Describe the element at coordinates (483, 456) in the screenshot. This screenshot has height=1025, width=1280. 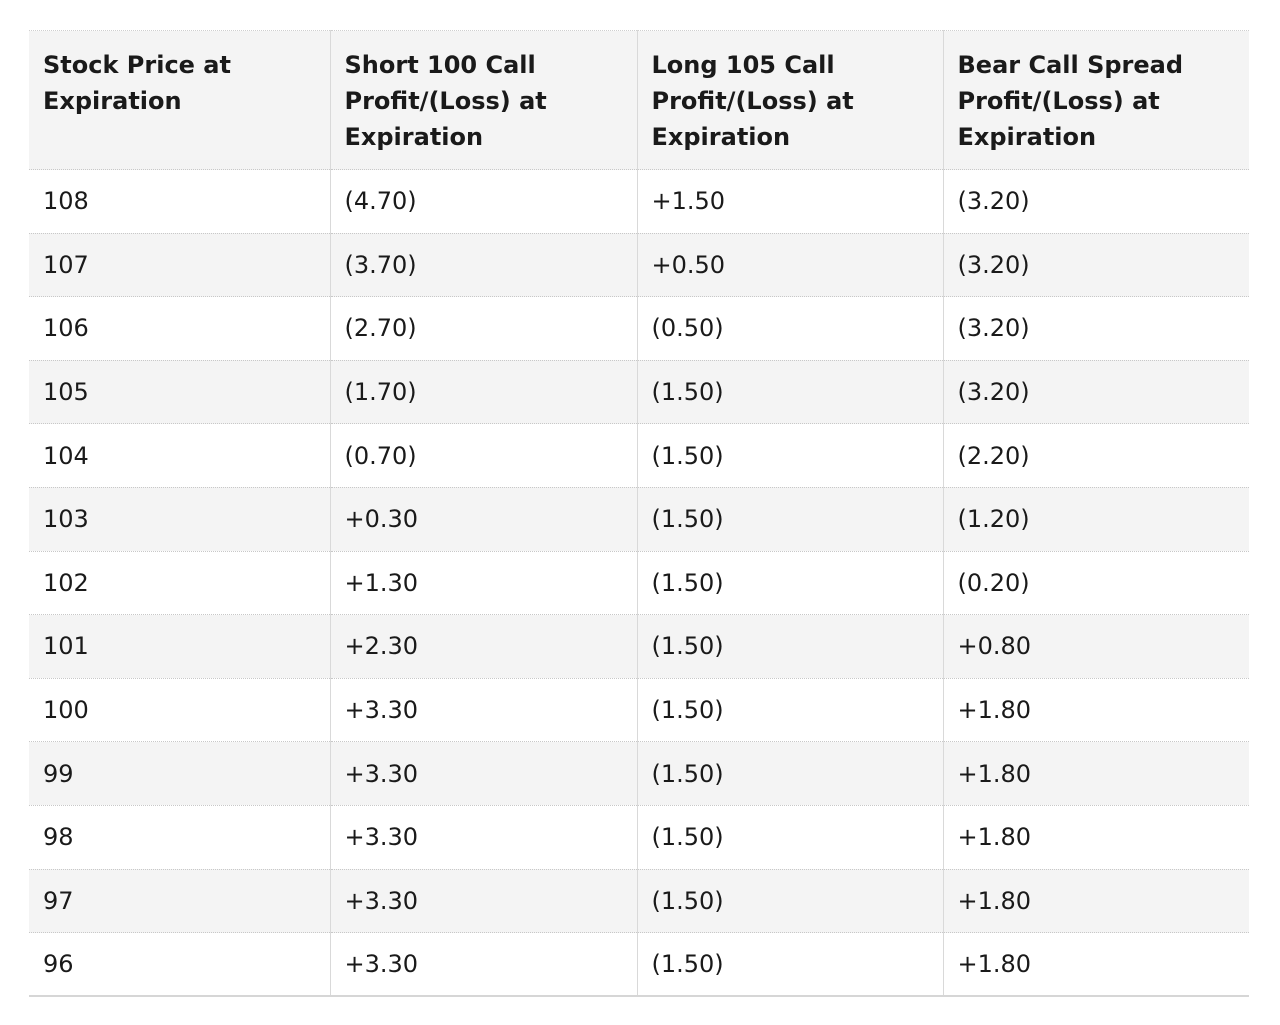
I see `cell-short-call-pl: (0.70)` at that location.